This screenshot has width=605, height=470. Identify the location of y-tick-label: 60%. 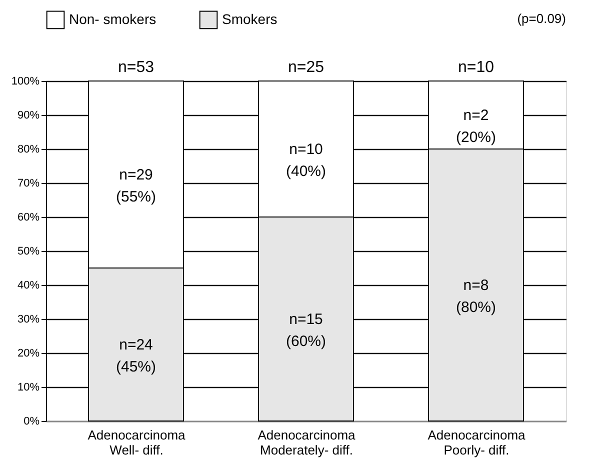
(28, 218).